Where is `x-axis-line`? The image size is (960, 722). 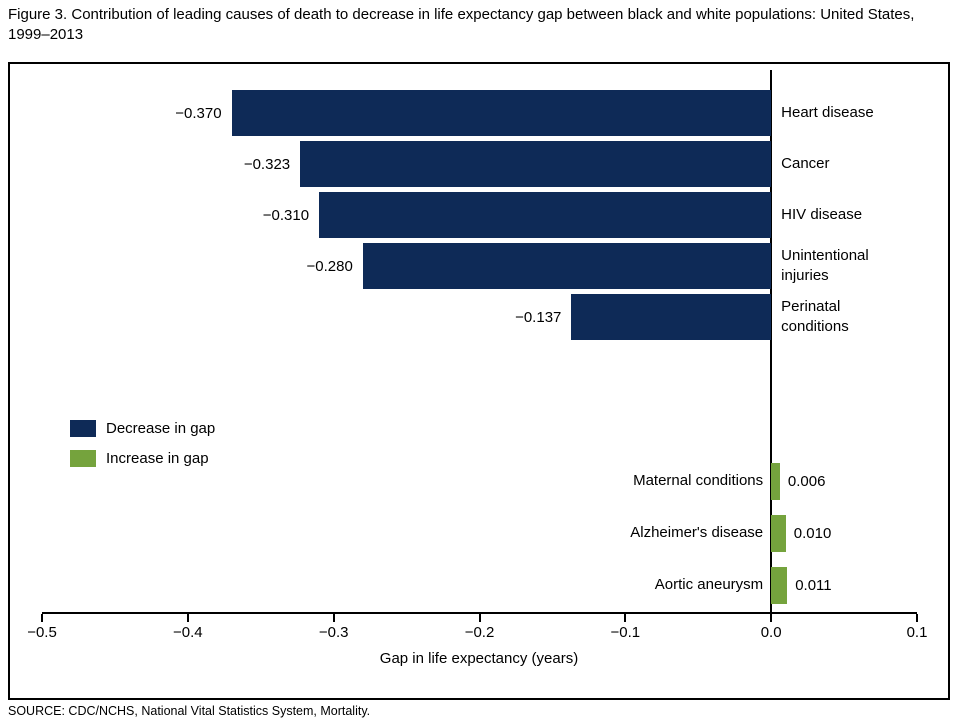
x-axis-line is located at coordinates (479, 613).